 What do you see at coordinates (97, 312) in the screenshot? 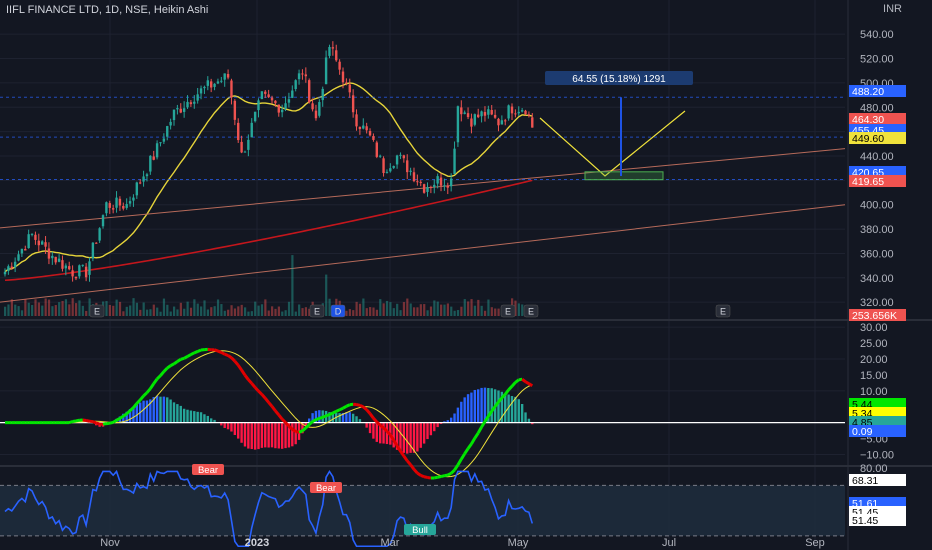
I see `earnings-marker-label: E` at bounding box center [97, 312].